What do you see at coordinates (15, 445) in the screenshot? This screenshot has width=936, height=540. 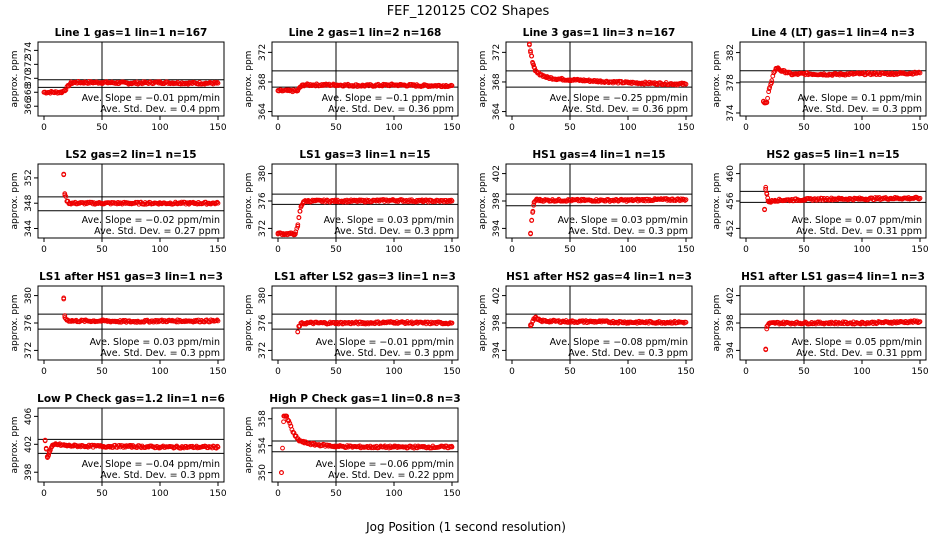 I see `y-axis-label: approx. ppm` at bounding box center [15, 445].